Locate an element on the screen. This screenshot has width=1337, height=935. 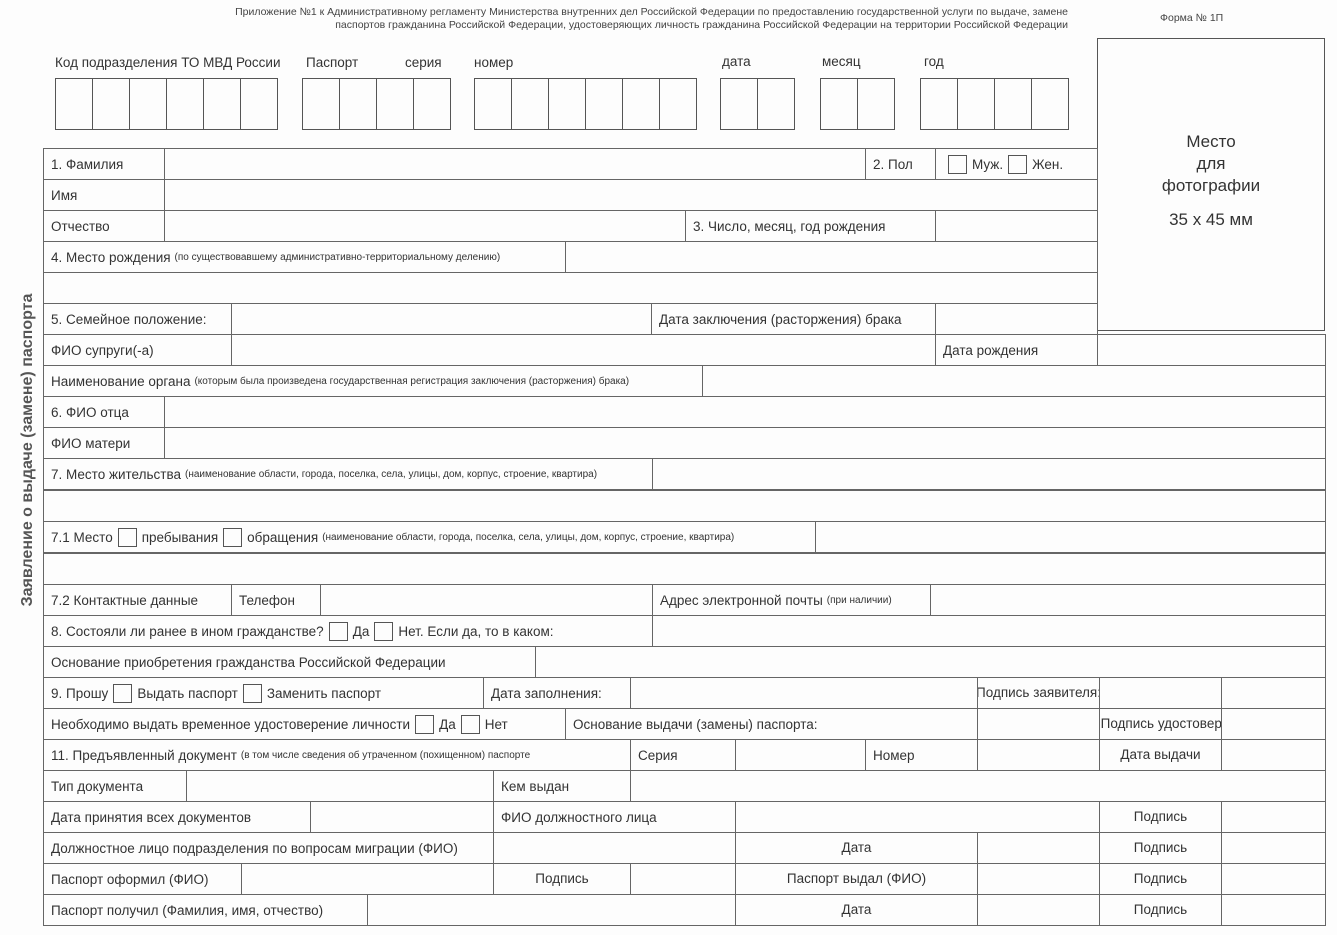
checkbox-replace is located at coordinates (252, 693).